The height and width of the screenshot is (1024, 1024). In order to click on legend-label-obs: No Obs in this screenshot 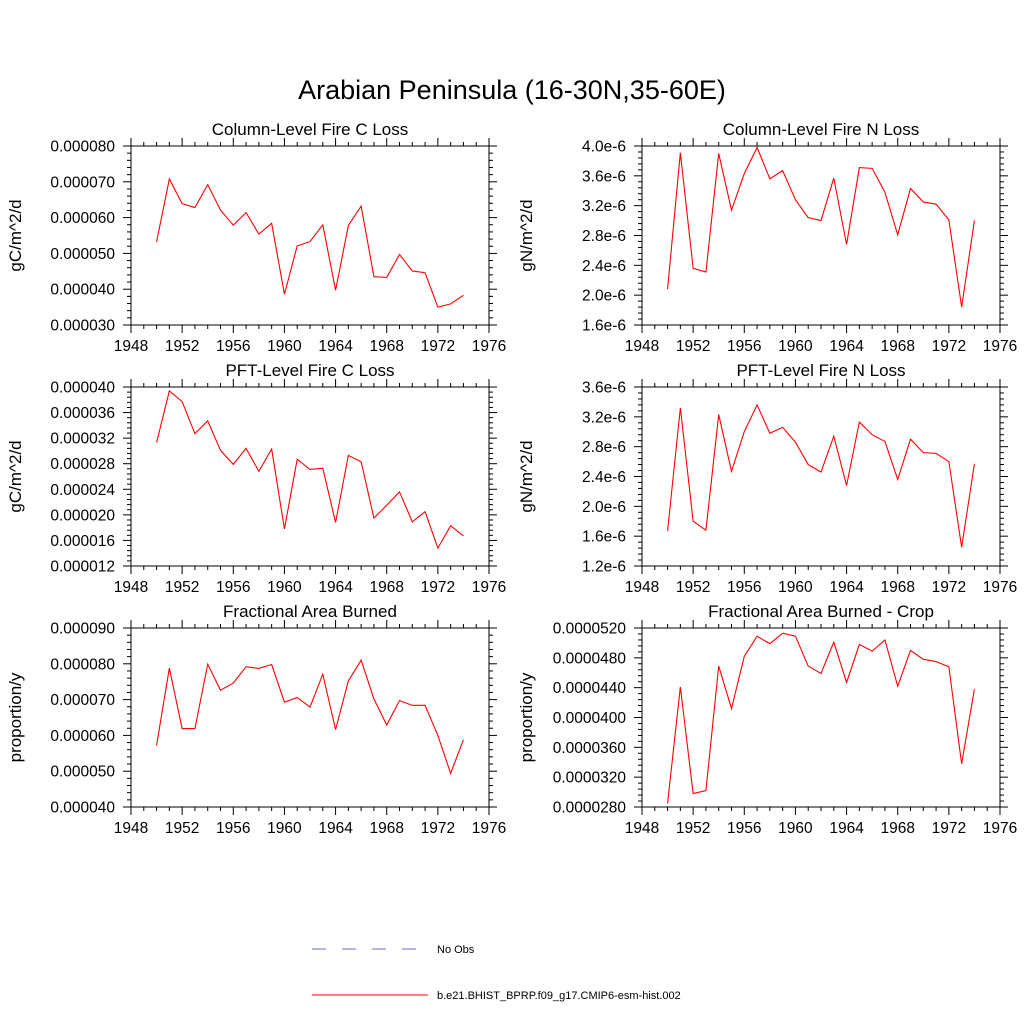, I will do `click(456, 950)`.